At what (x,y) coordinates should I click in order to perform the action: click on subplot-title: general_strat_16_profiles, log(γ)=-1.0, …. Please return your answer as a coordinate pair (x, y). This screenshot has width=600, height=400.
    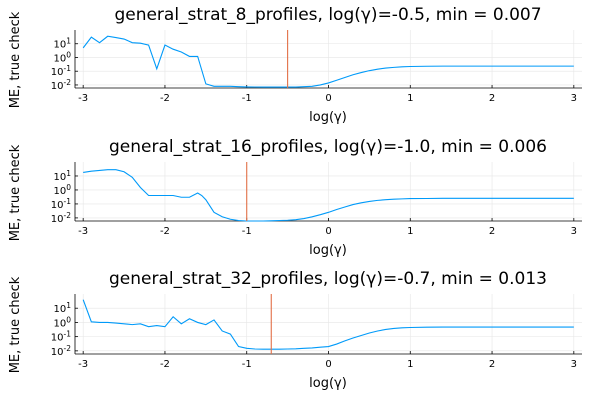
    Looking at the image, I should click on (328, 147).